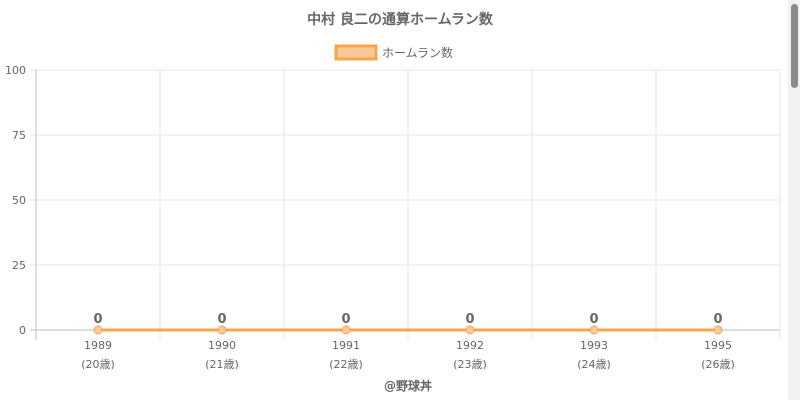  Describe the element at coordinates (15, 70) in the screenshot. I see `y-tick-label: 100` at that location.